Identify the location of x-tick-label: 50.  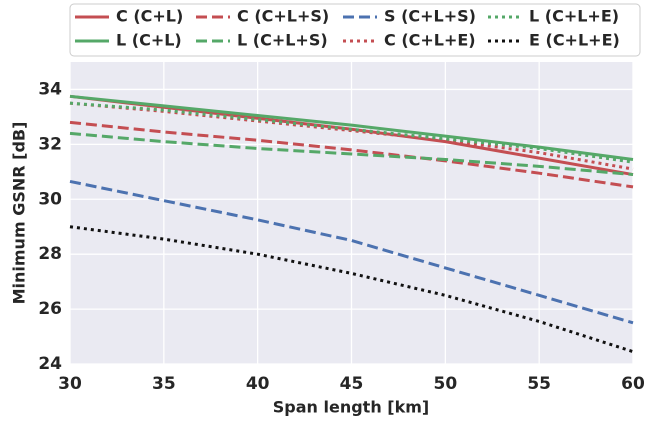
(445, 384).